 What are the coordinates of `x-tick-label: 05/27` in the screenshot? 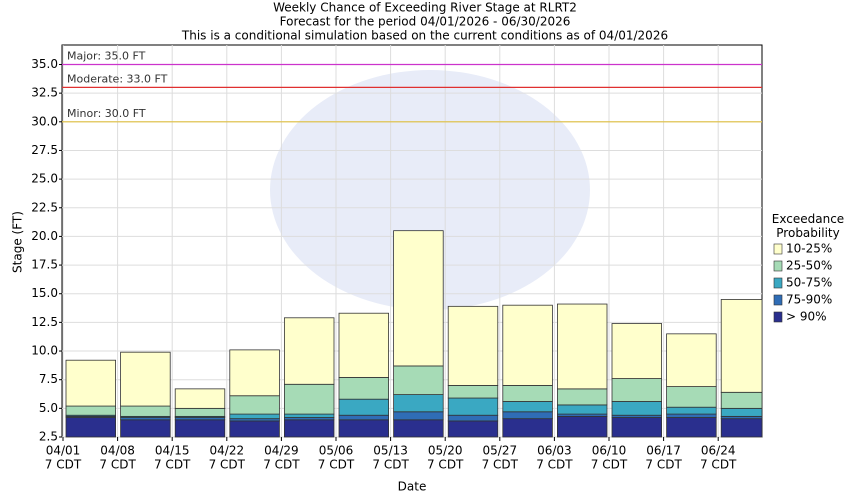 It's located at (500, 451).